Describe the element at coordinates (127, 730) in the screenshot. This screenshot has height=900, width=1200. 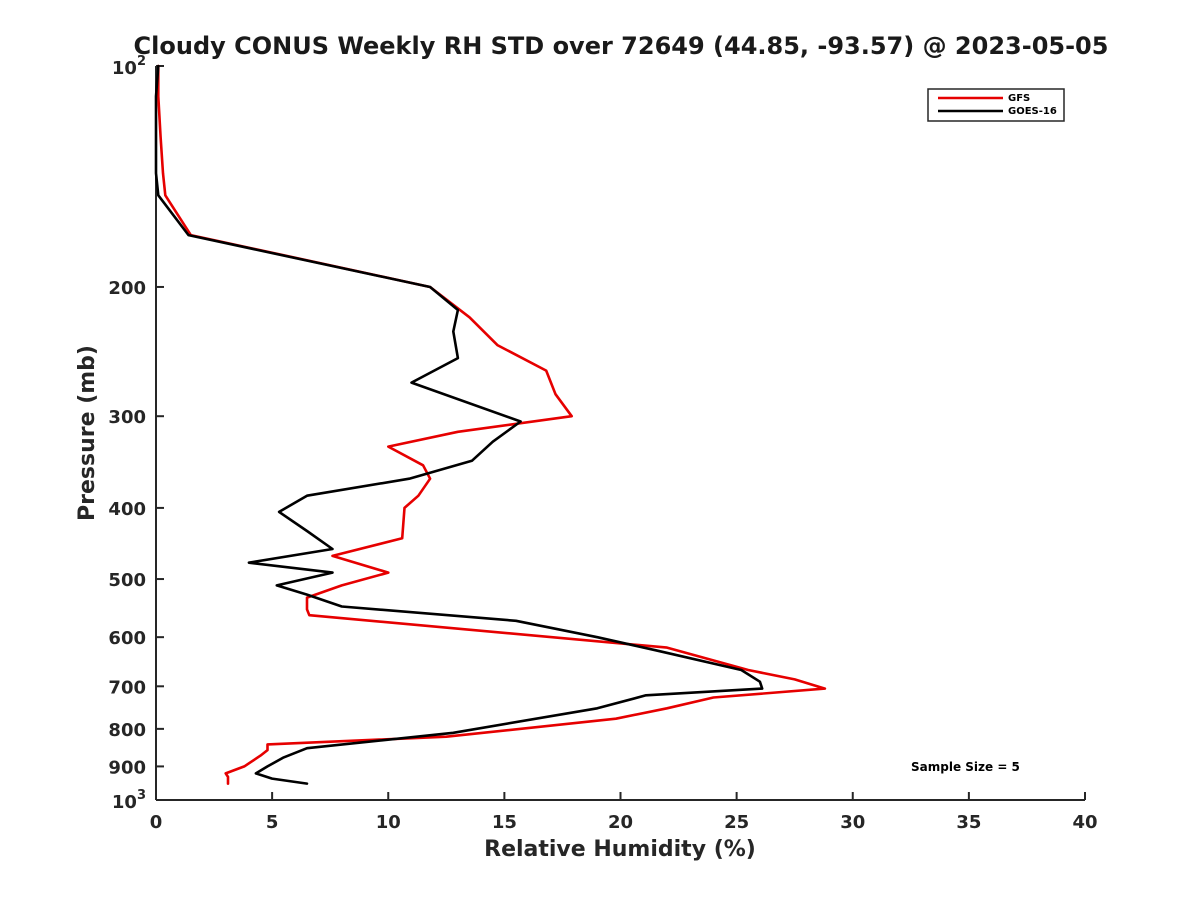
I see `y-tick-label: 800` at that location.